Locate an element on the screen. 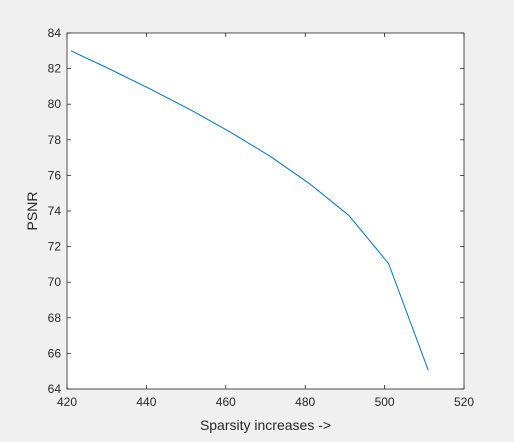 The image size is (514, 442). x-tick-label: 500 is located at coordinates (385, 402).